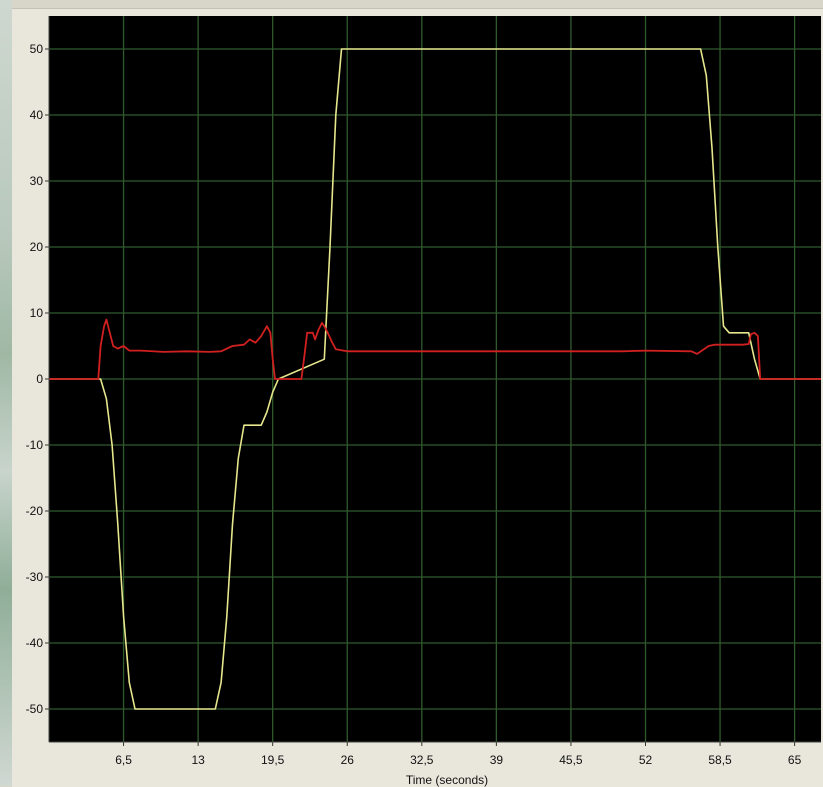 The width and height of the screenshot is (823, 787). Describe the element at coordinates (35, 643) in the screenshot. I see `y-tick-label: -40` at that location.